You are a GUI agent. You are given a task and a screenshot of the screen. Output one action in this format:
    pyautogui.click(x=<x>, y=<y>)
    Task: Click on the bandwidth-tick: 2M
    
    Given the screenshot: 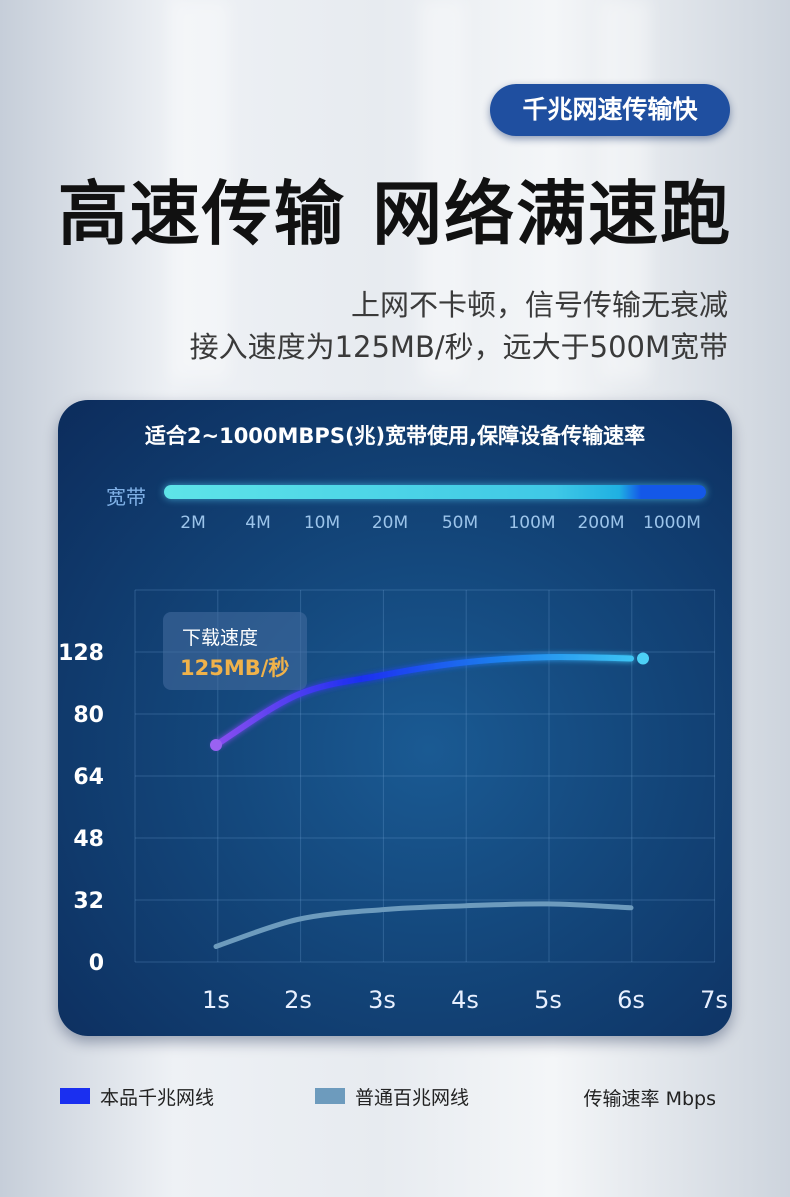 What is the action you would take?
    pyautogui.click(x=193, y=523)
    